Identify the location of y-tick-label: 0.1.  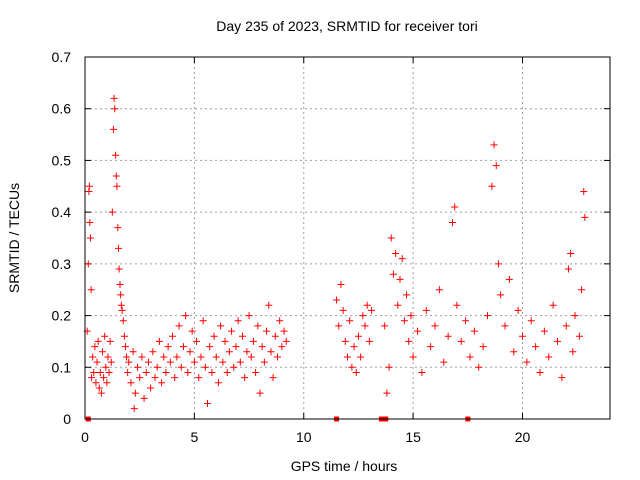
(62, 367).